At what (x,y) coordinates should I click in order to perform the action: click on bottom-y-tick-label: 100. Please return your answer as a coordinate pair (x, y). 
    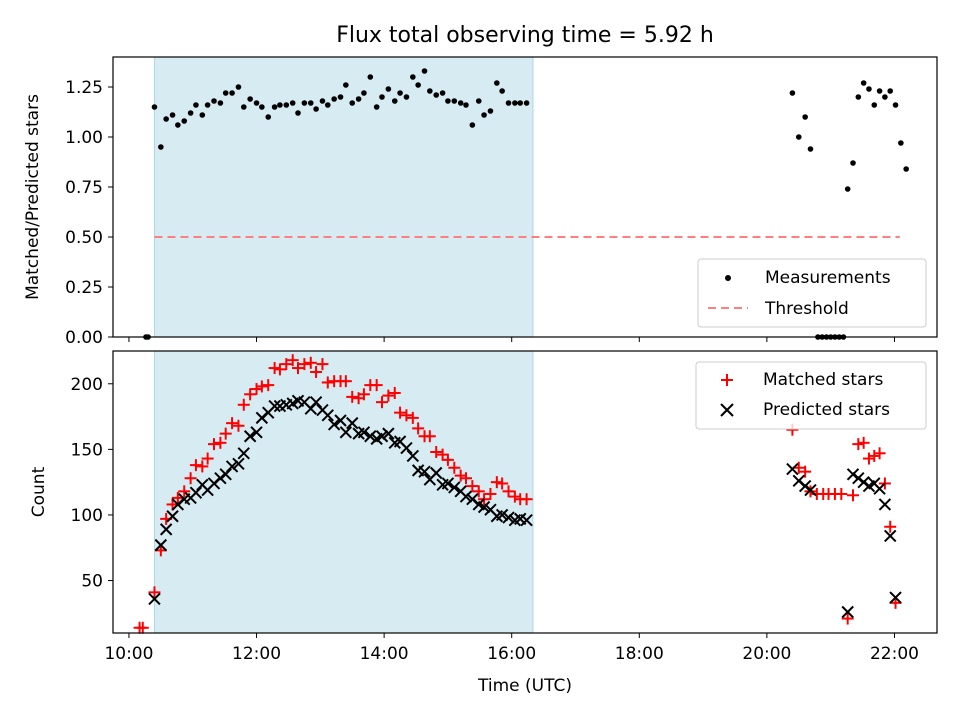
    Looking at the image, I should click on (87, 516).